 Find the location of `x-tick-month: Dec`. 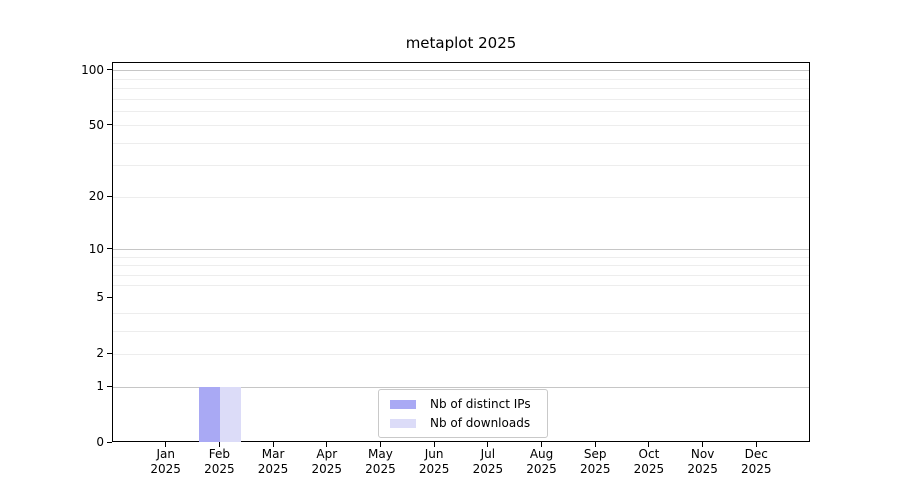

x-tick-month: Dec is located at coordinates (756, 454).